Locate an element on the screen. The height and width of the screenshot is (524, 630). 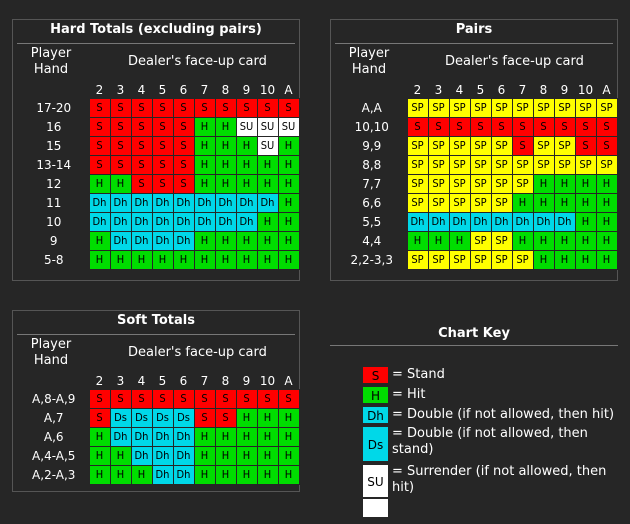
key-description: = Surrender (if not allowed, then hit) is located at coordinates (499, 479).